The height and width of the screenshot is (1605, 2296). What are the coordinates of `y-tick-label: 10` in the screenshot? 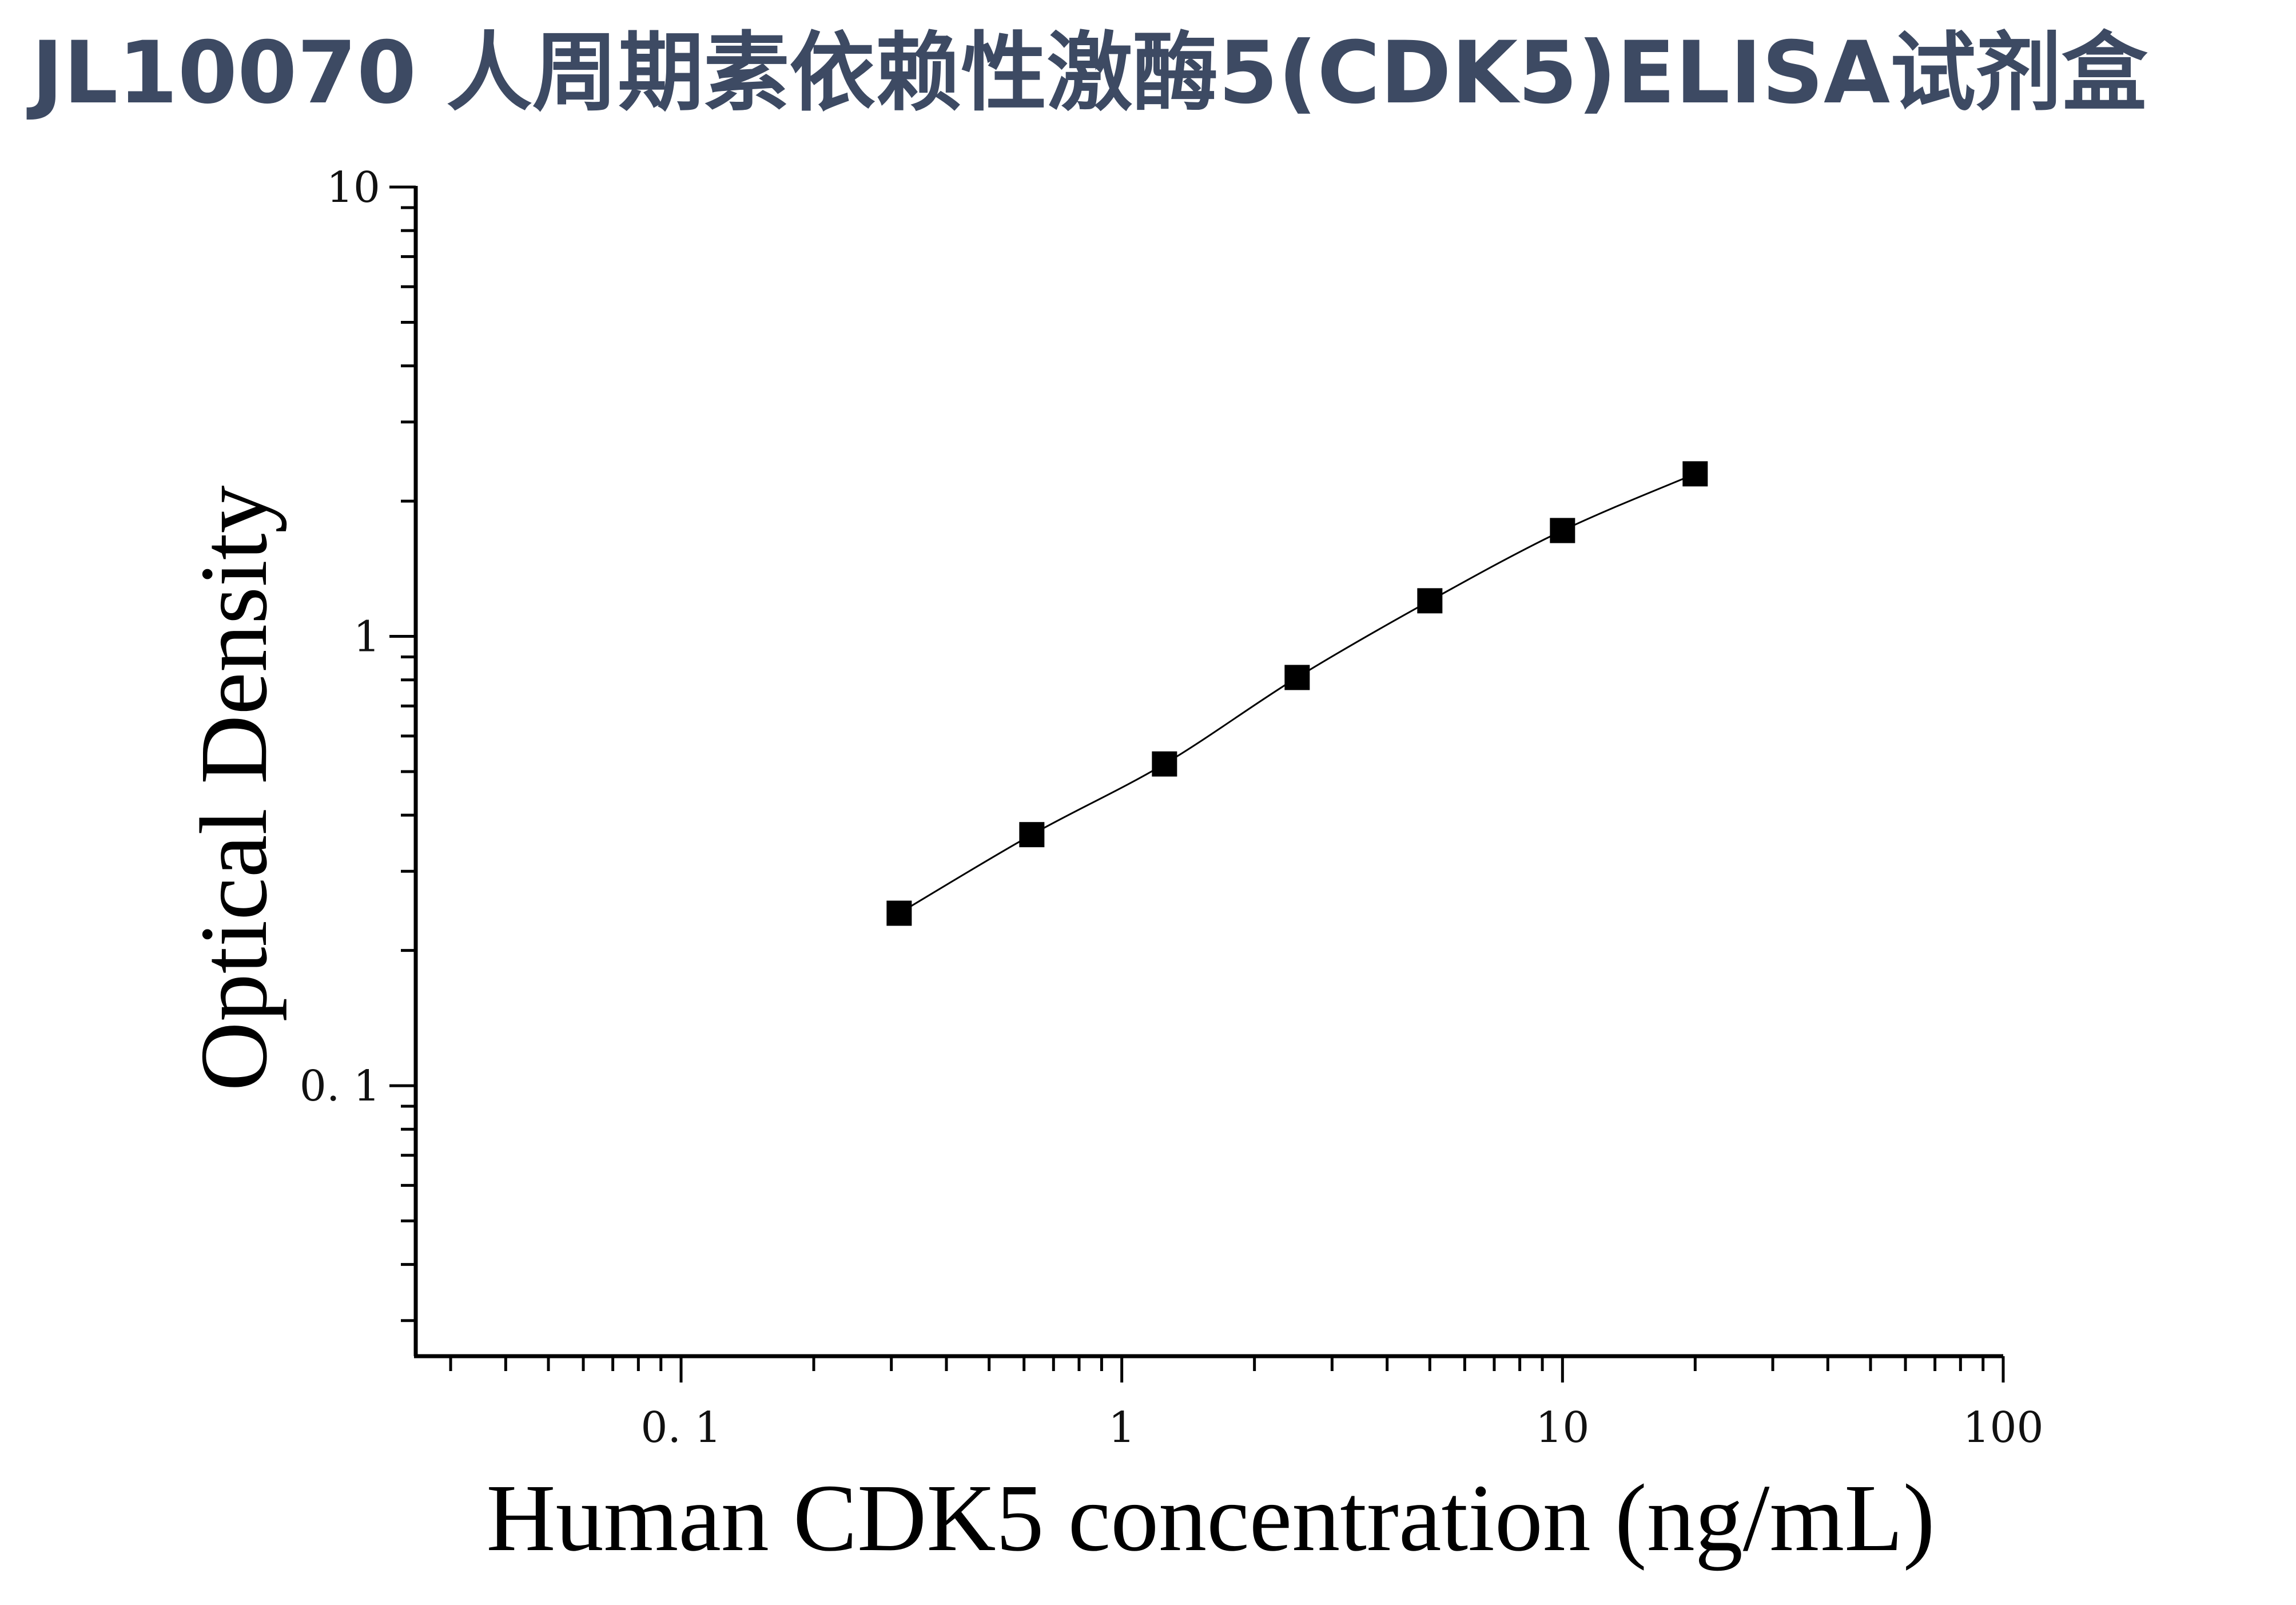 It's located at (354, 187).